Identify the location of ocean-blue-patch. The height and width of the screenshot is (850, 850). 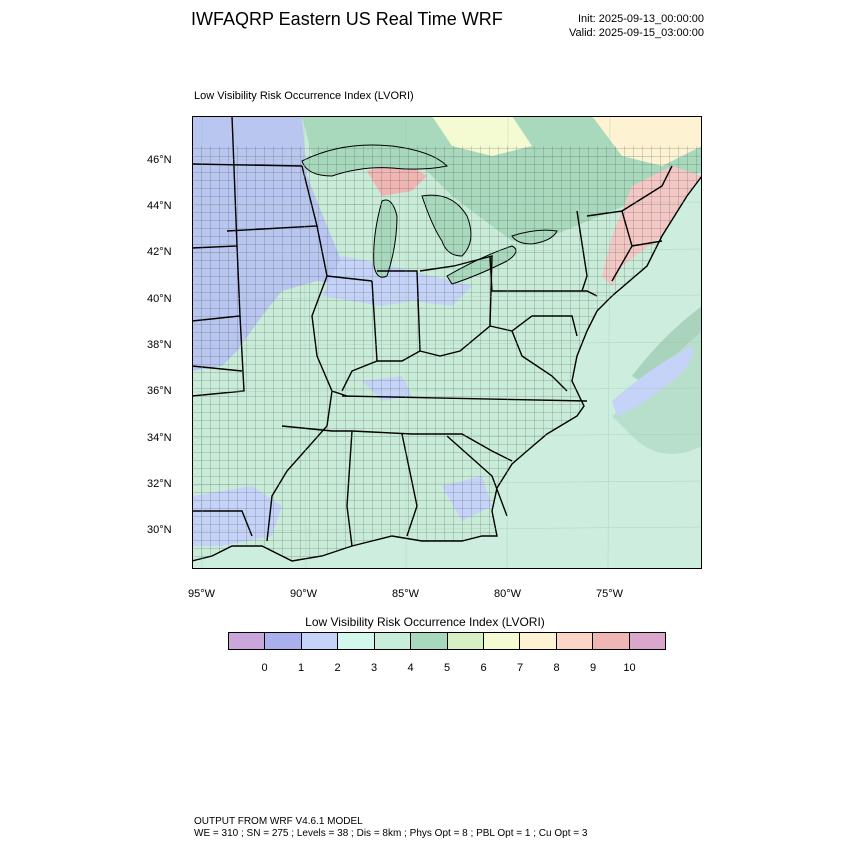
(652, 381).